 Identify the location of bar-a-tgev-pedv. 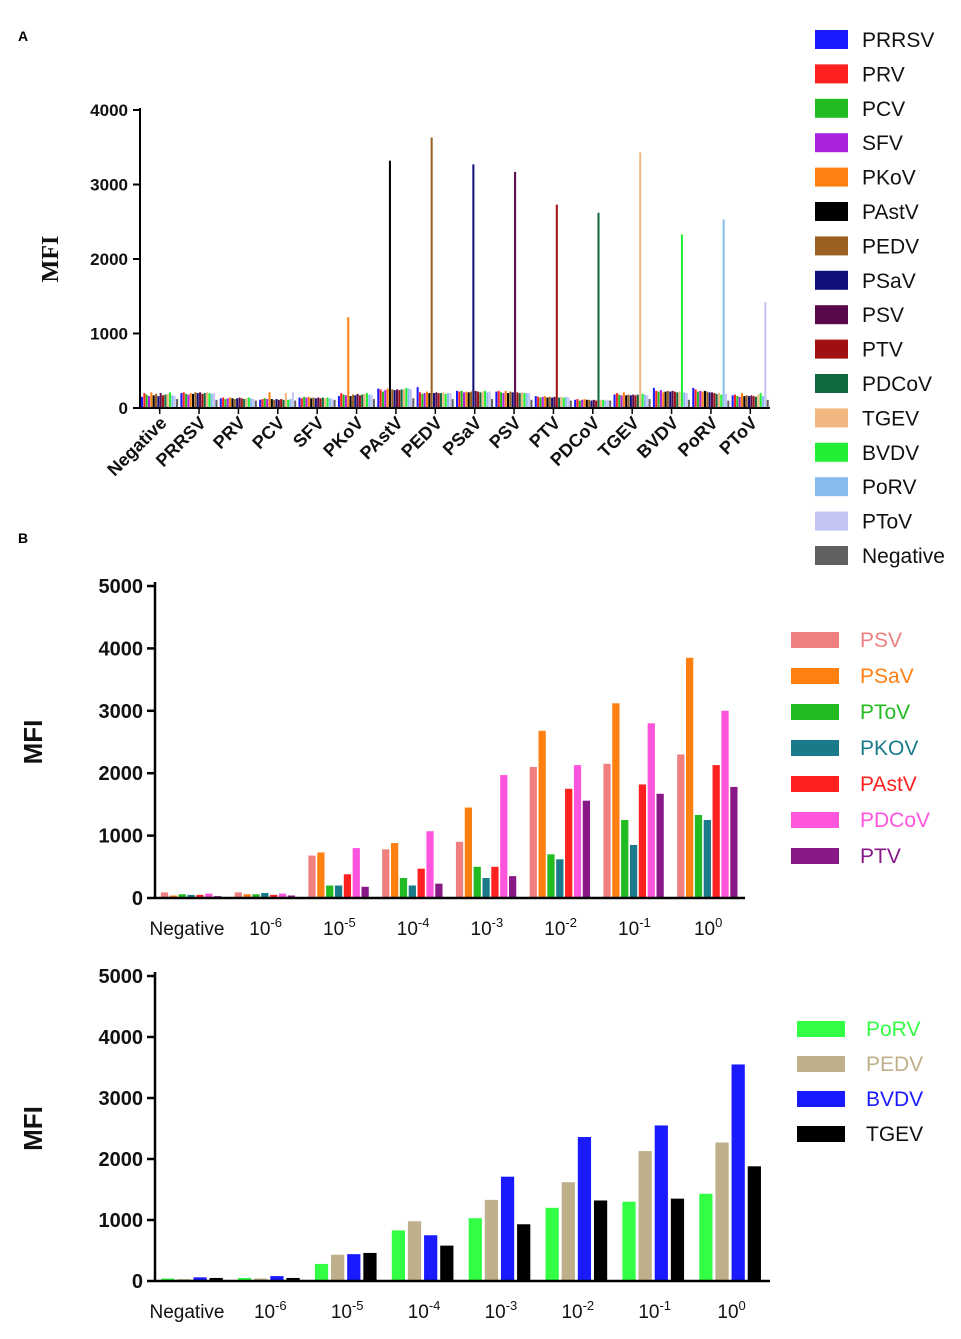
(443, 400).